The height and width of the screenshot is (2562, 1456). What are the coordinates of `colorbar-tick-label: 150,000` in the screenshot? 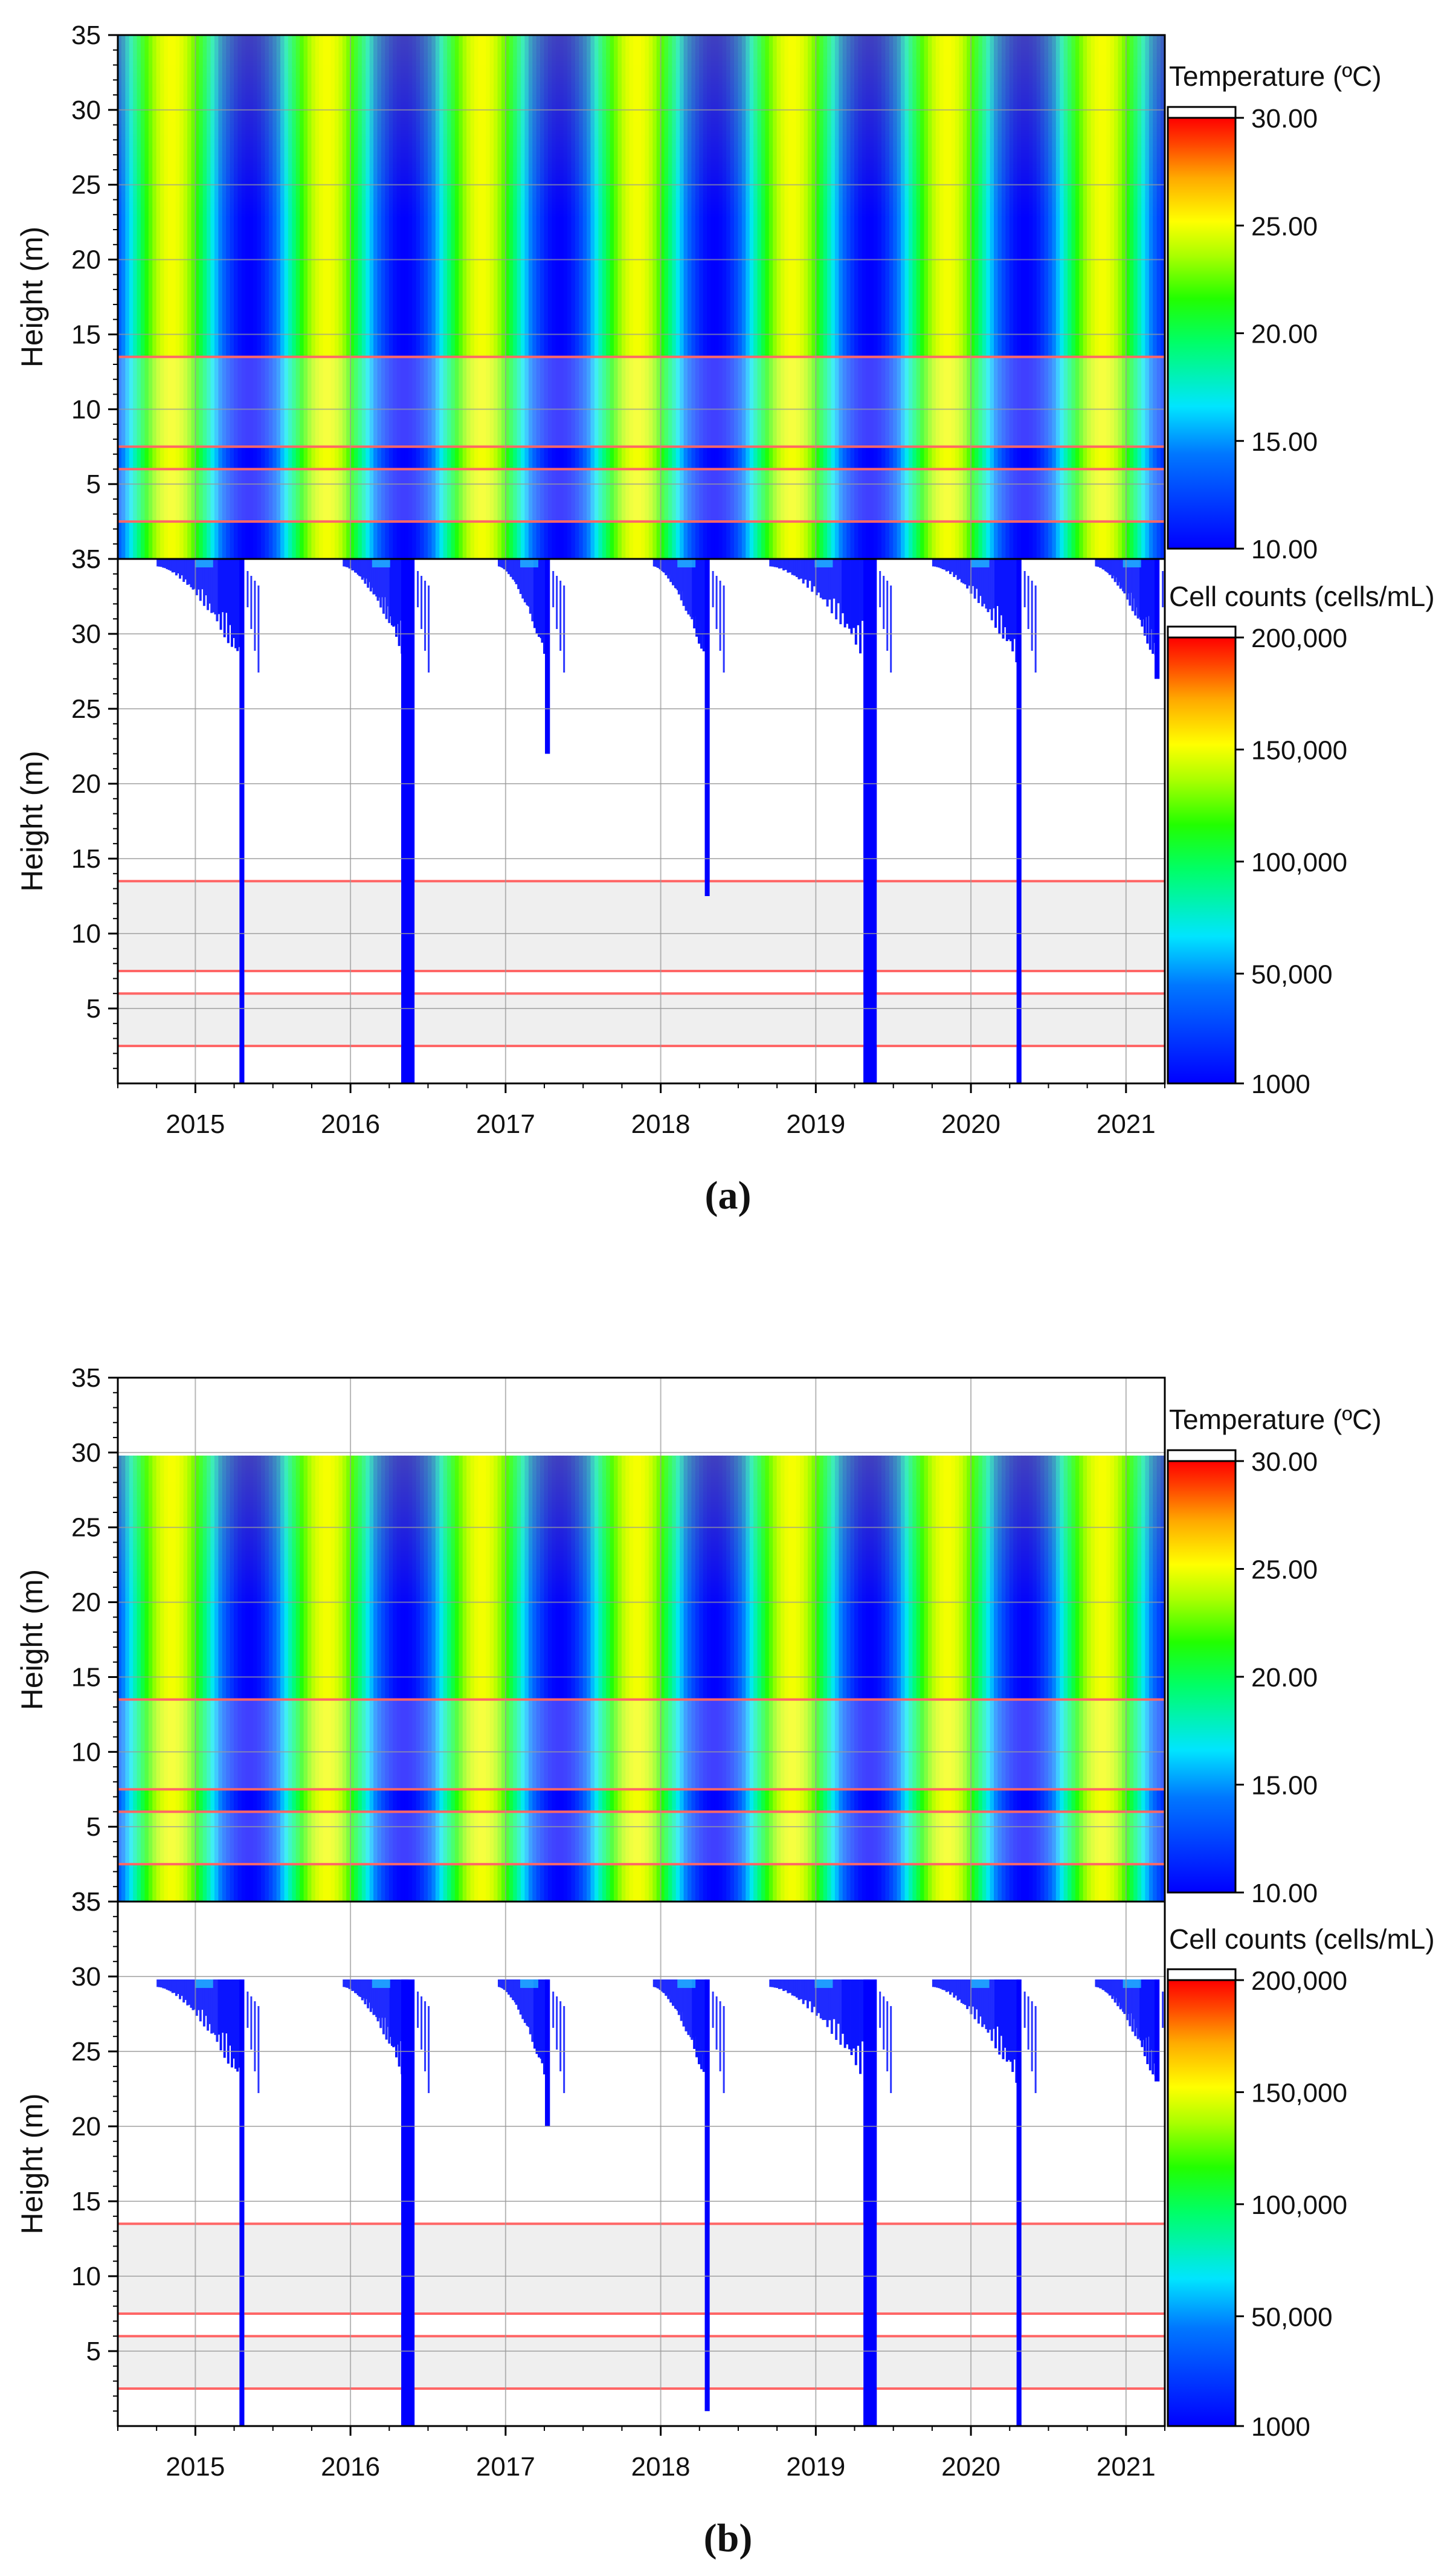 It's located at (1299, 2093).